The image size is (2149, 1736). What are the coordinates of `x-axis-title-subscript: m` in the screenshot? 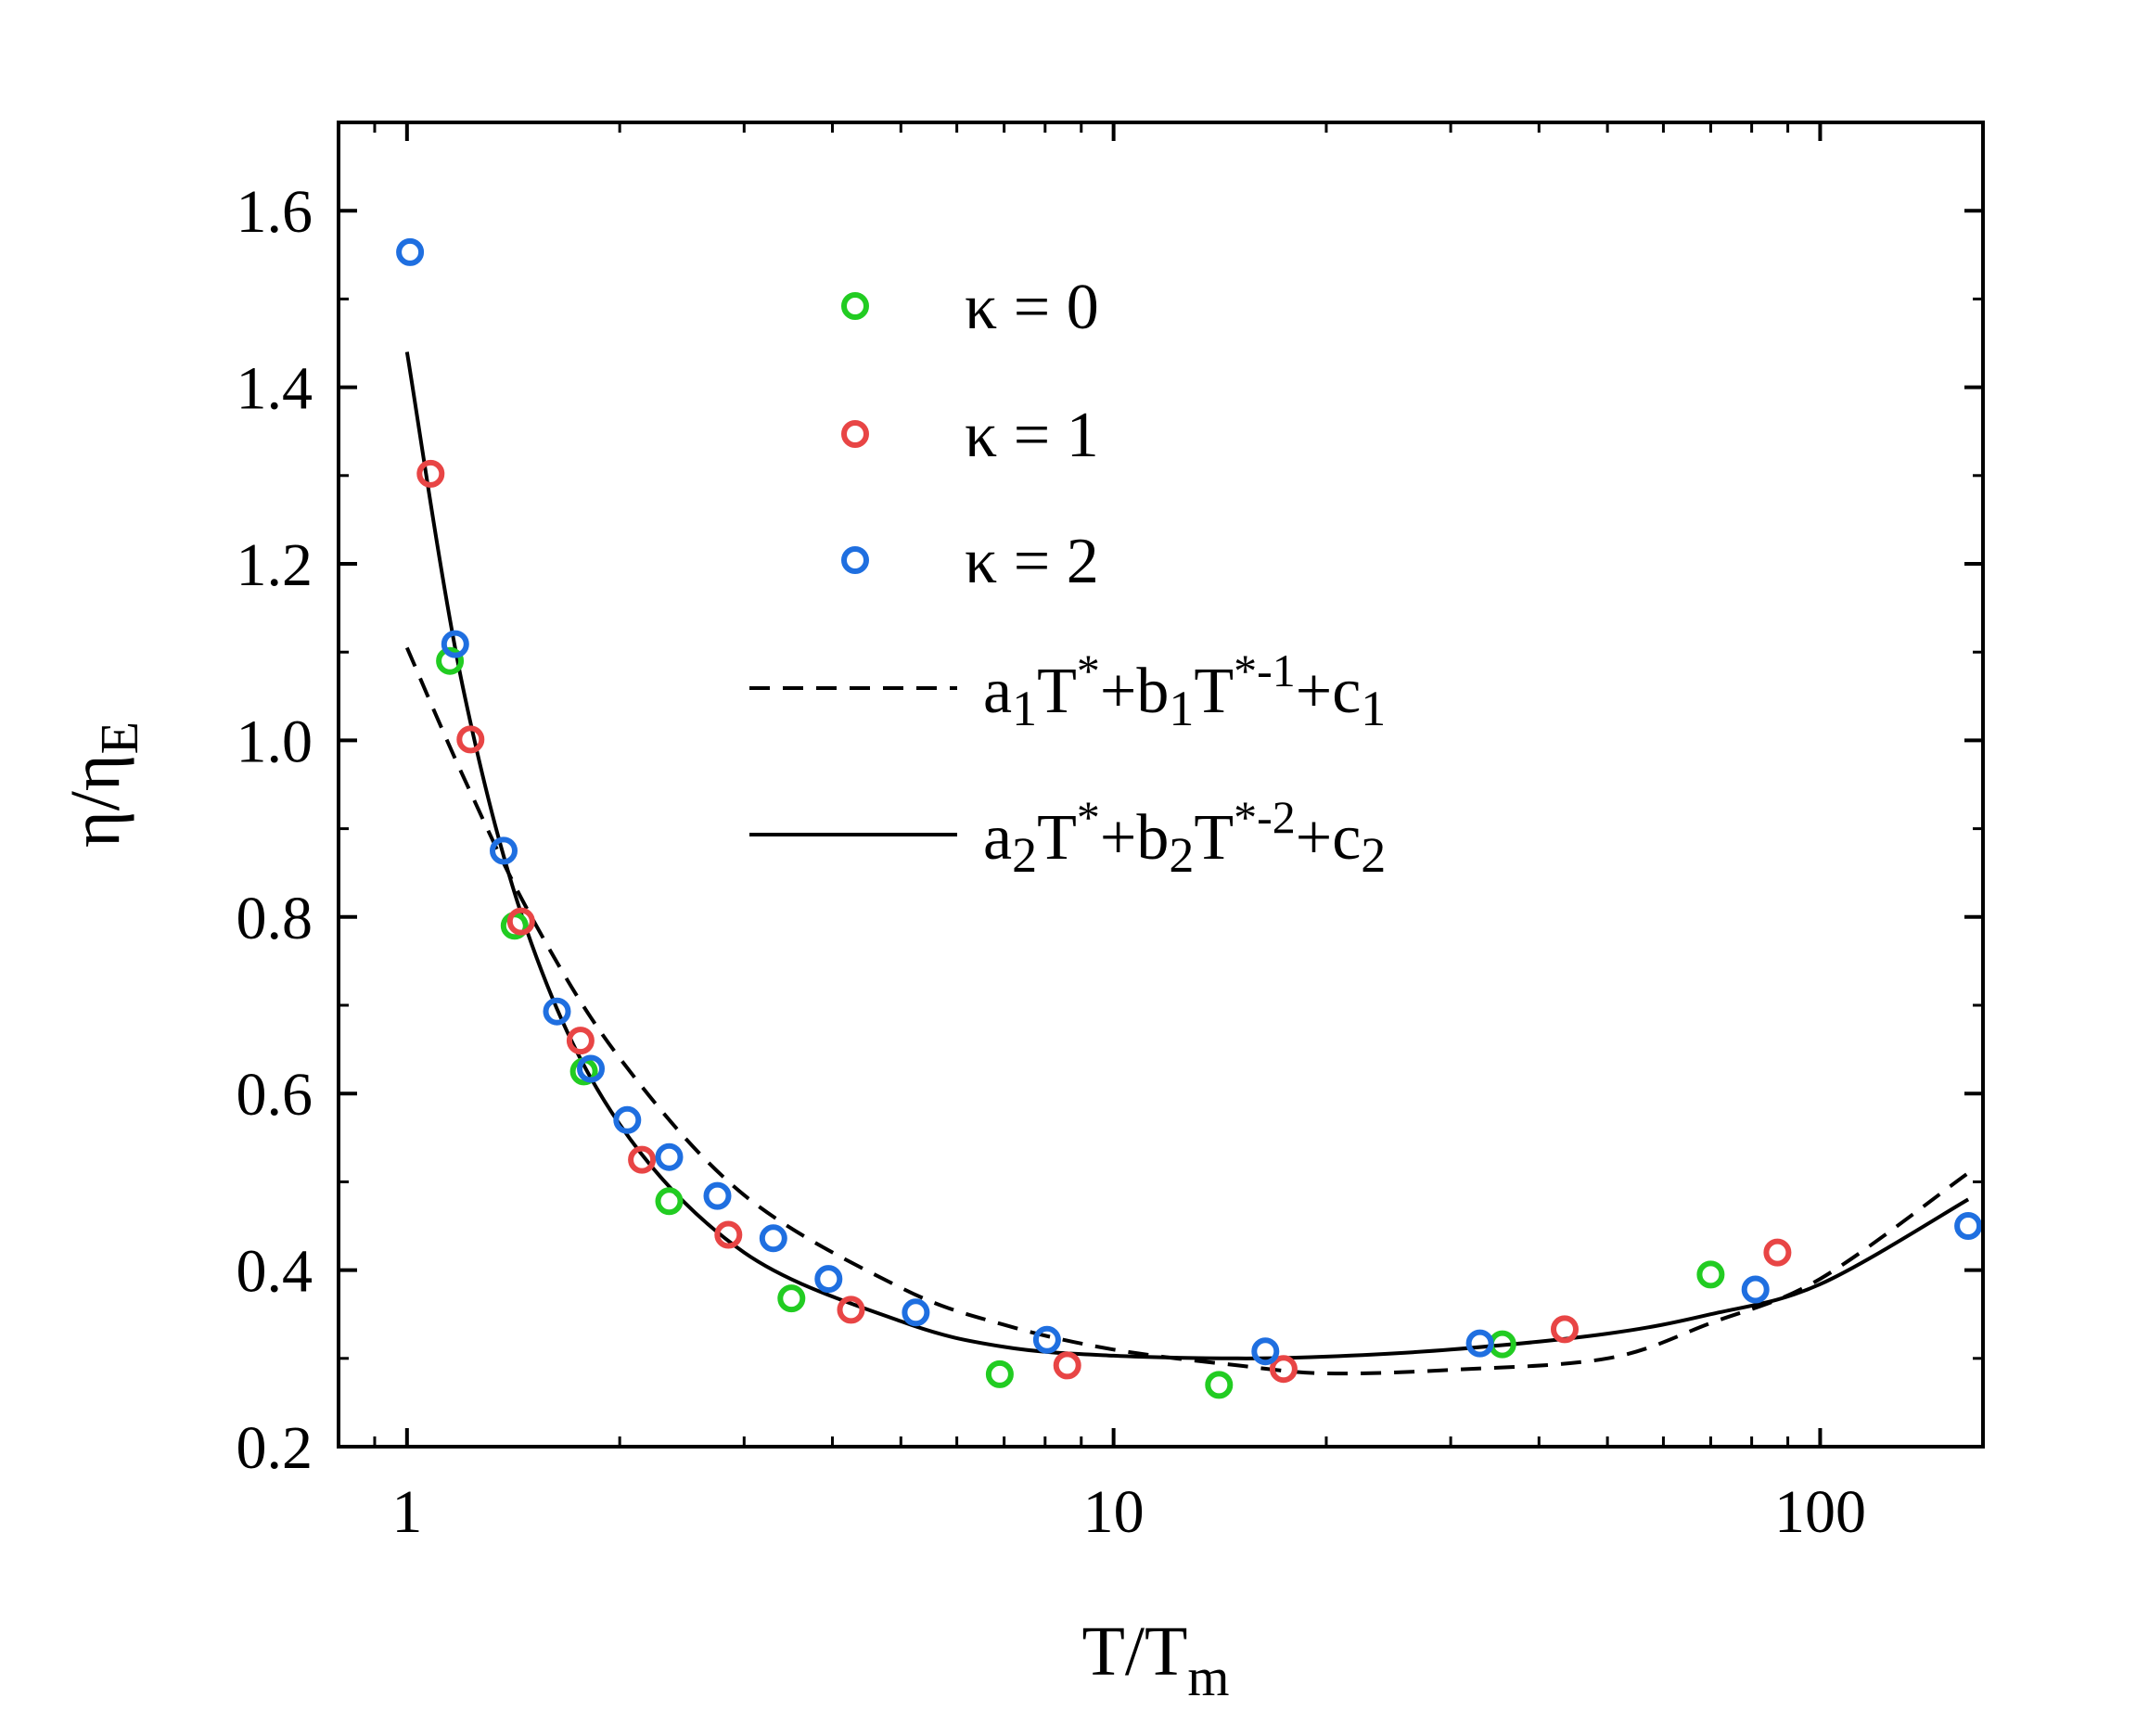 It's located at (1208, 1677).